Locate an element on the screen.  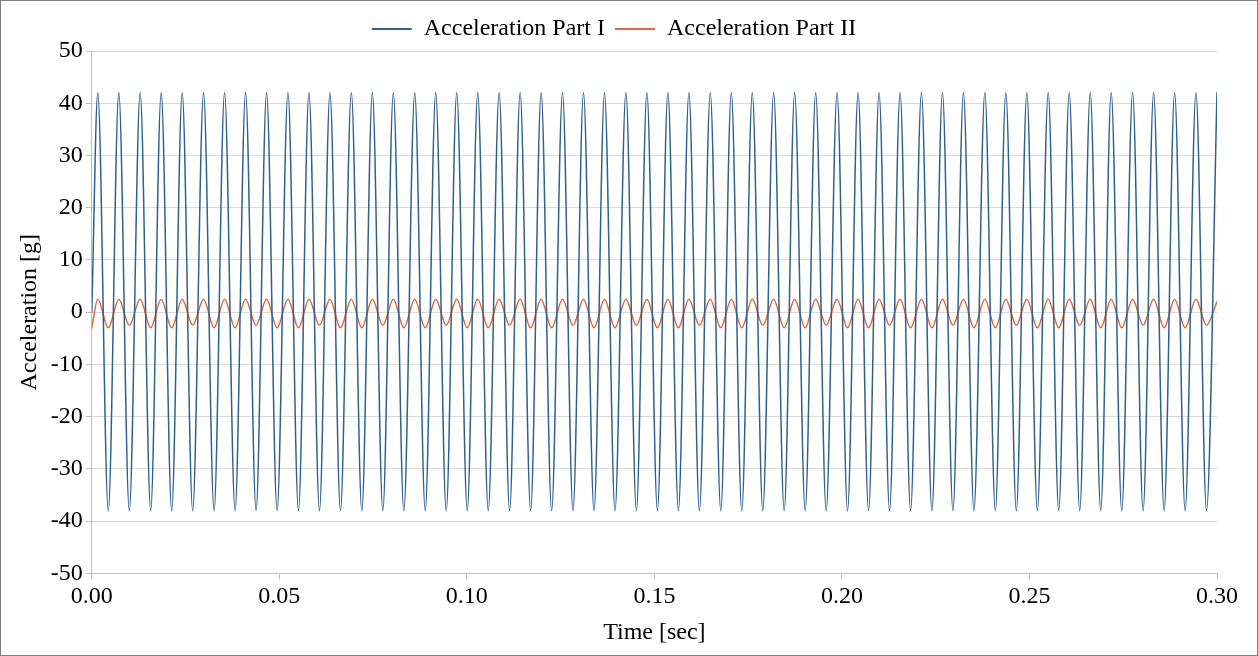
line-series is located at coordinates (654, 313).